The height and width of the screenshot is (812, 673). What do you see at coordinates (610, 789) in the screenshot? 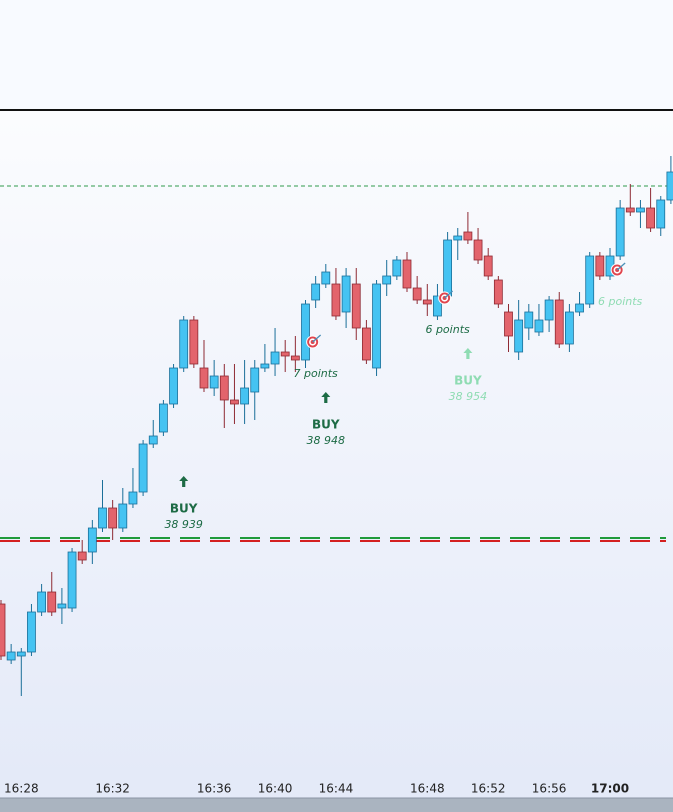
I see `x-tick-label: 17:00` at bounding box center [610, 789].